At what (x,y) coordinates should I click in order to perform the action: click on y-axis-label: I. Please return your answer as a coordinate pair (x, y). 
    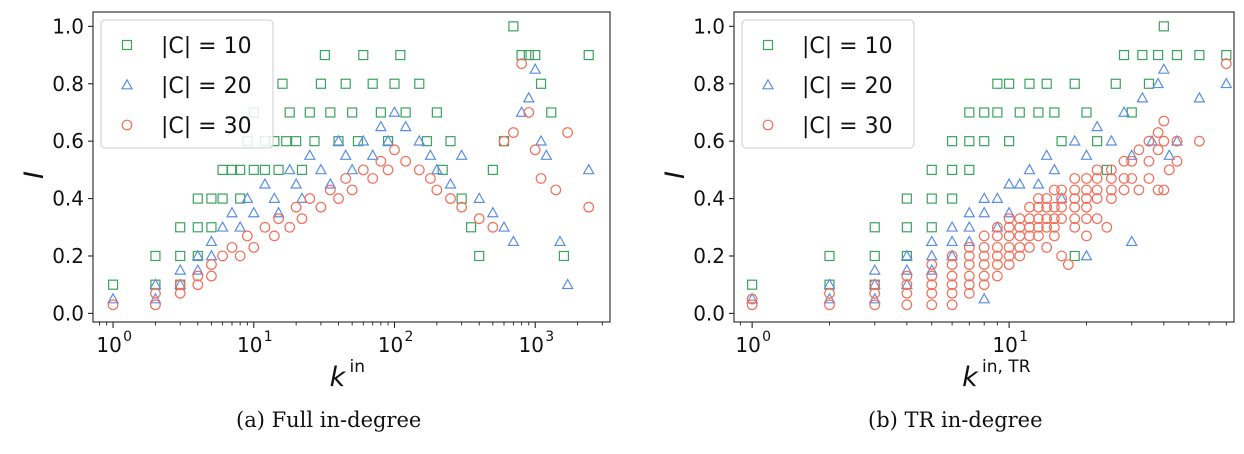
    Looking at the image, I should click on (675, 175).